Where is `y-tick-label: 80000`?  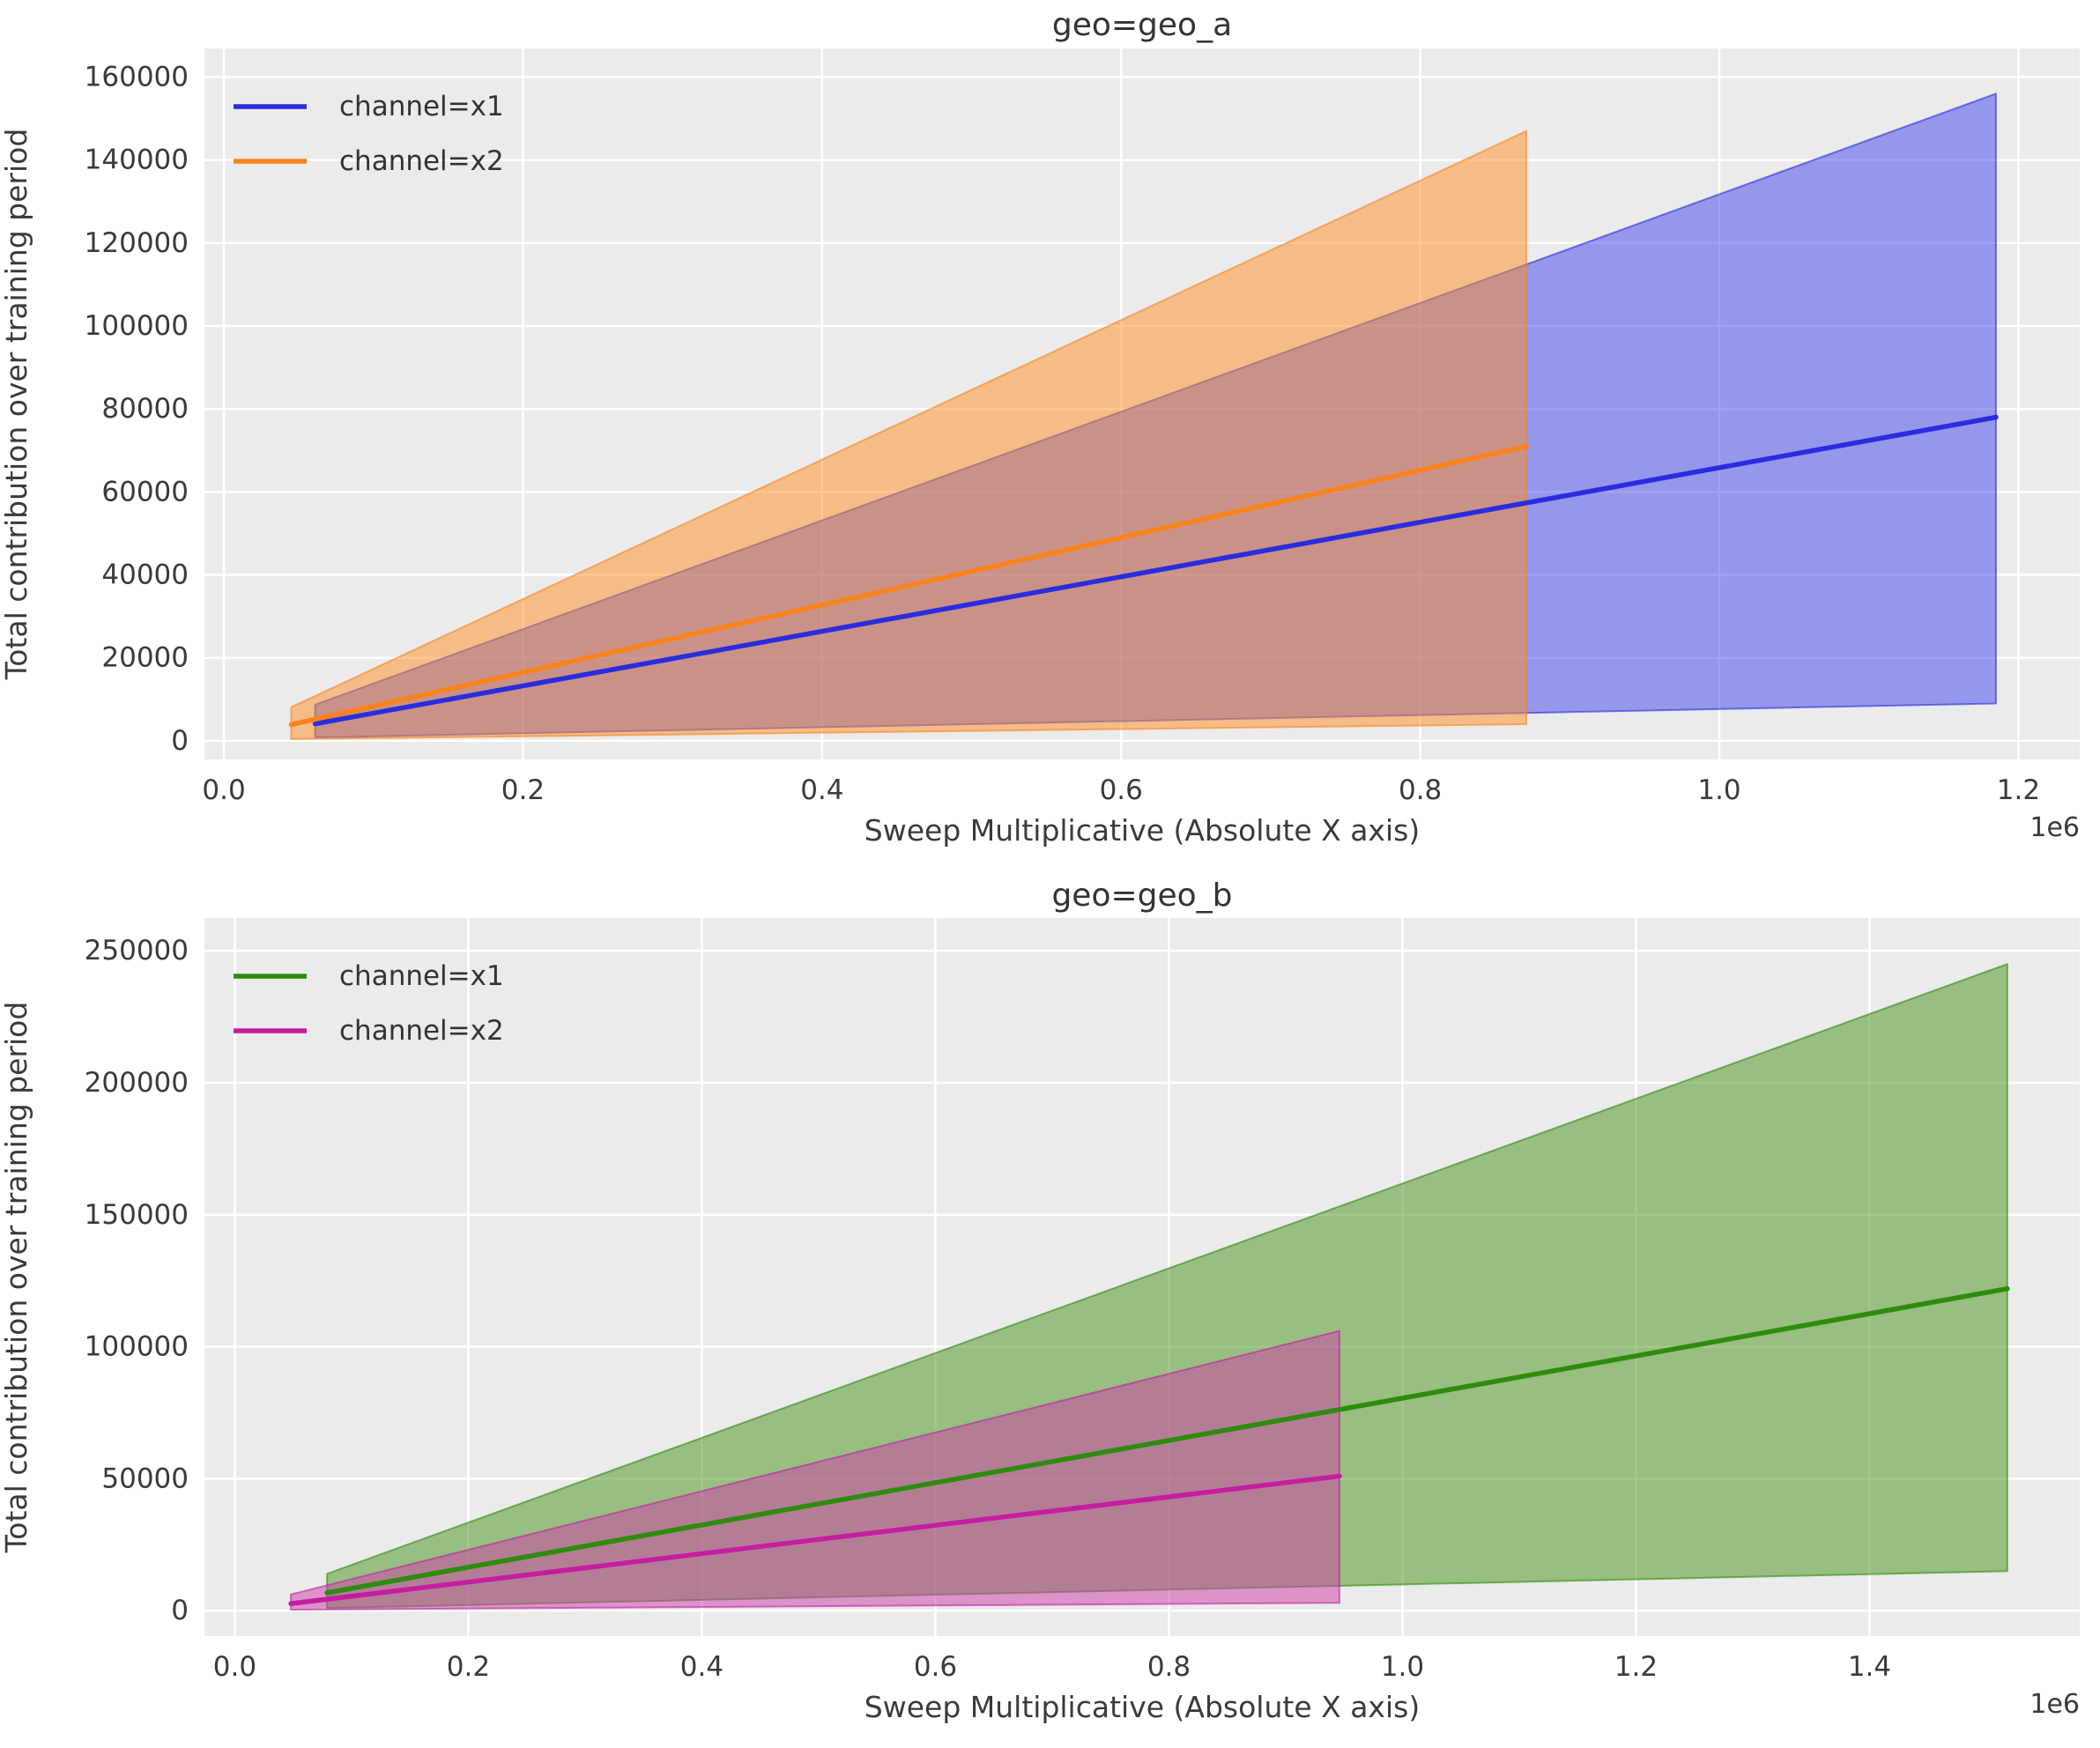 y-tick-label: 80000 is located at coordinates (145, 409).